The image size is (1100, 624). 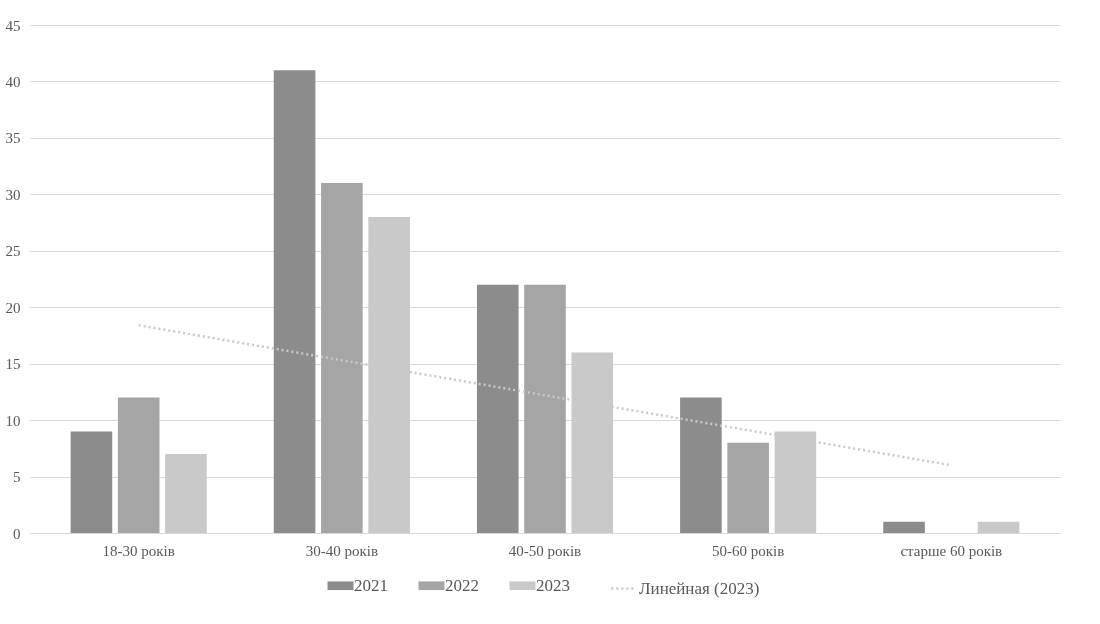 I want to click on x-tick-label: 30-40 років, so click(x=341, y=550).